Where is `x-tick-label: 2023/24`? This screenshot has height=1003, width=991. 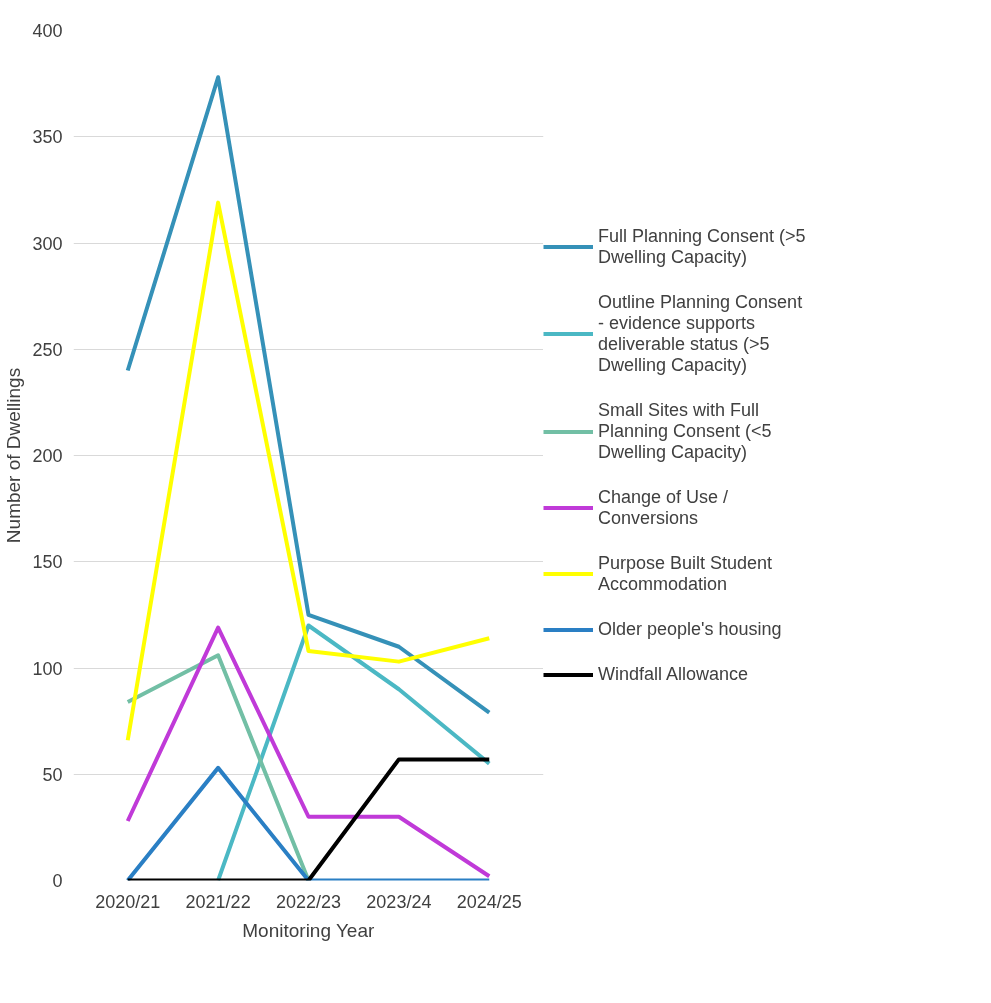
x-tick-label: 2023/24 is located at coordinates (399, 901).